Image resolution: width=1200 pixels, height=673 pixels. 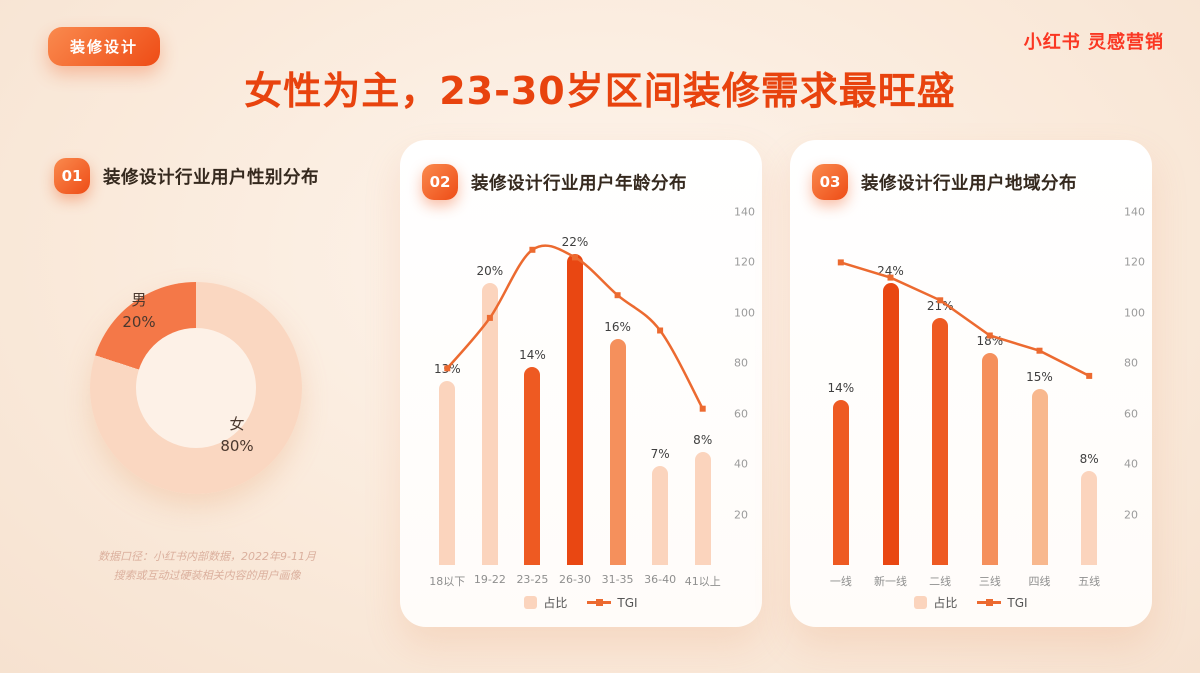 What do you see at coordinates (207, 556) in the screenshot?
I see `footnote-line-1: 数据口径：小红书内部数据，2022年9-11月` at bounding box center [207, 556].